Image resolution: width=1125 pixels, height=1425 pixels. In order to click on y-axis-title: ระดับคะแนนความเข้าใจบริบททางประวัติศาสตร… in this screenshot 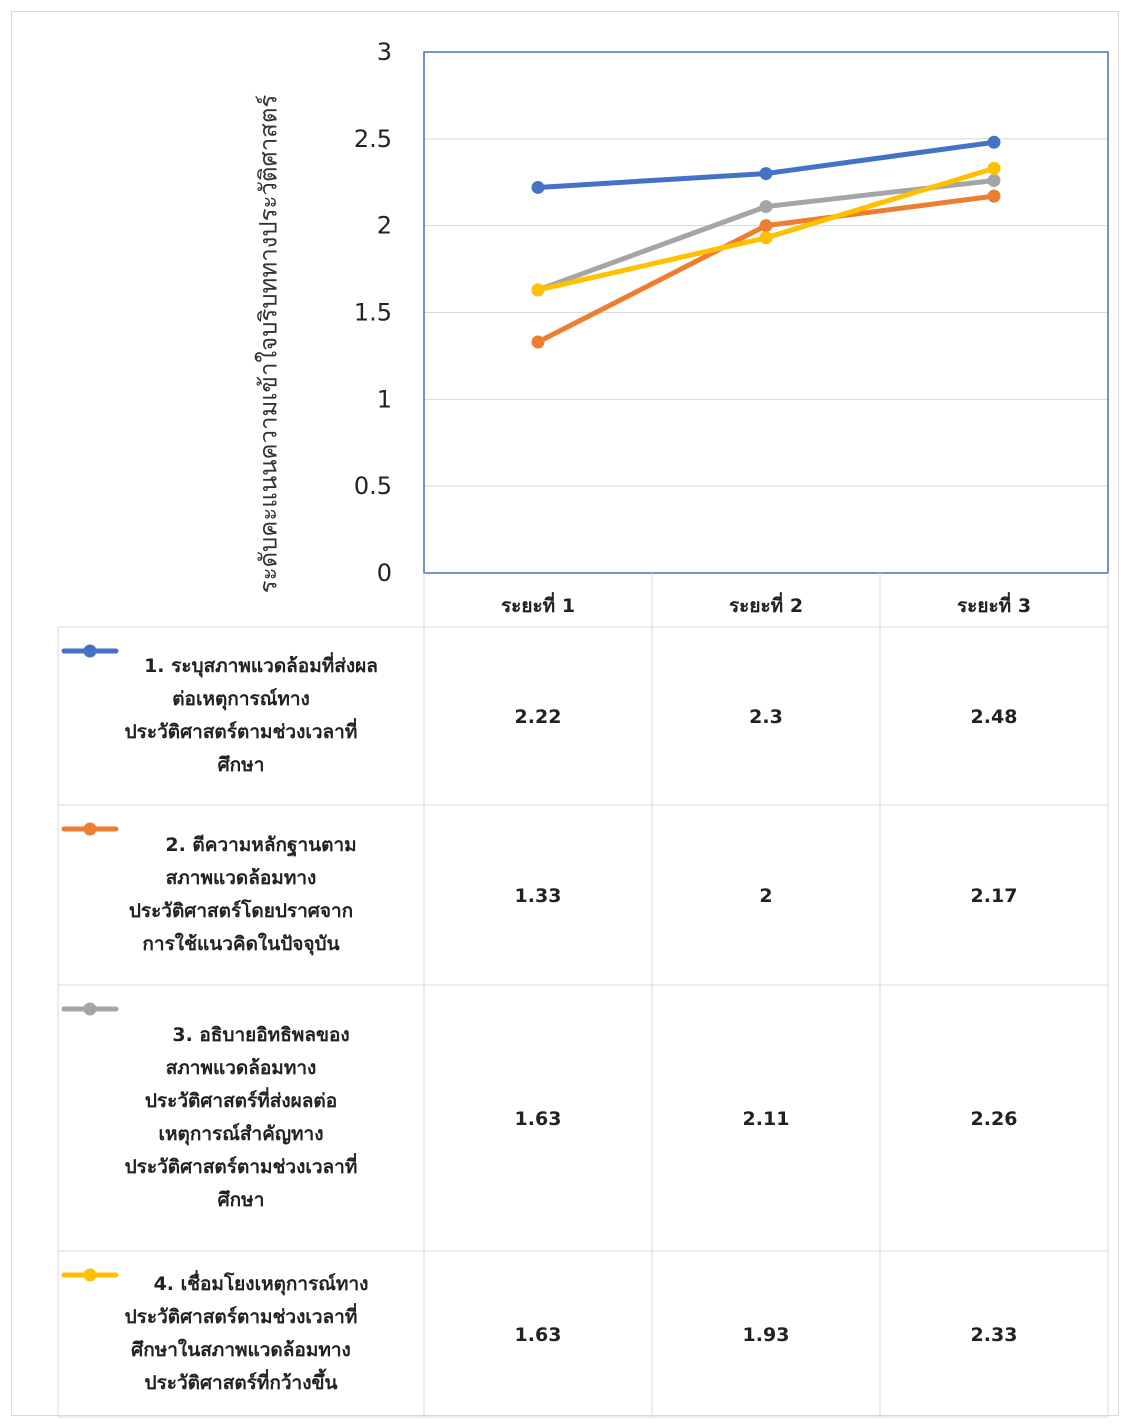, I will do `click(268, 344)`.